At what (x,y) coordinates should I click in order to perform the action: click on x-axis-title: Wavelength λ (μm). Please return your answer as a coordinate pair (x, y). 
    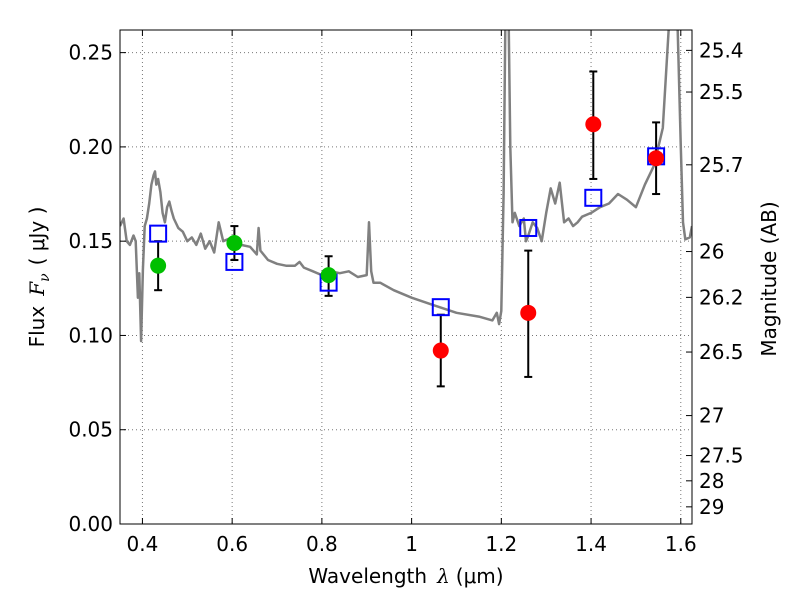
    Looking at the image, I should click on (405, 576).